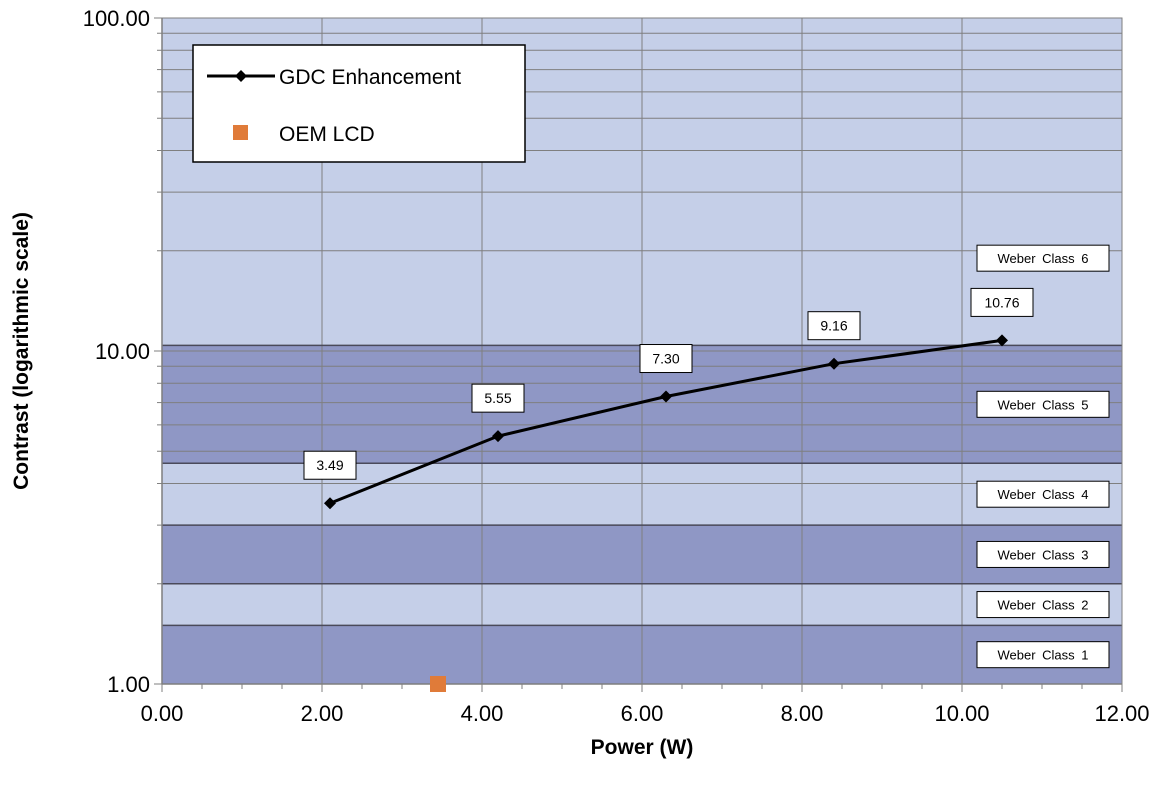 The height and width of the screenshot is (791, 1163). I want to click on data-label: 3.49, so click(329, 465).